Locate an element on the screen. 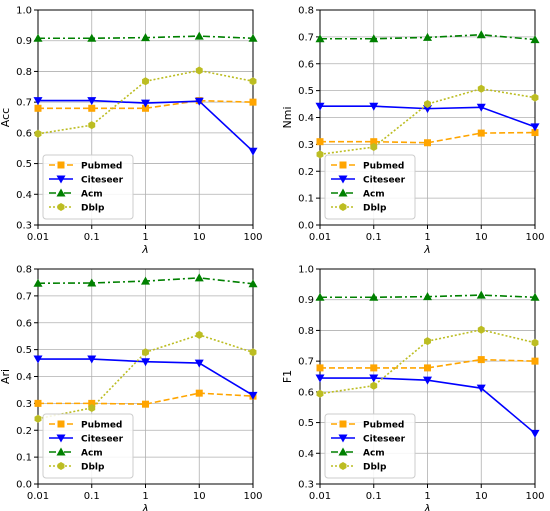 This screenshot has width=550, height=511. y-tick-label: 1.0 is located at coordinates (306, 270).